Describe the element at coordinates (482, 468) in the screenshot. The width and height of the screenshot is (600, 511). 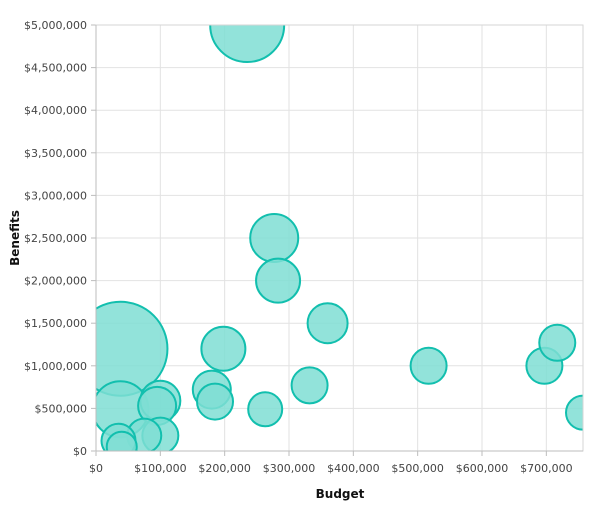
I see `x-tick-label: $600,000` at that location.